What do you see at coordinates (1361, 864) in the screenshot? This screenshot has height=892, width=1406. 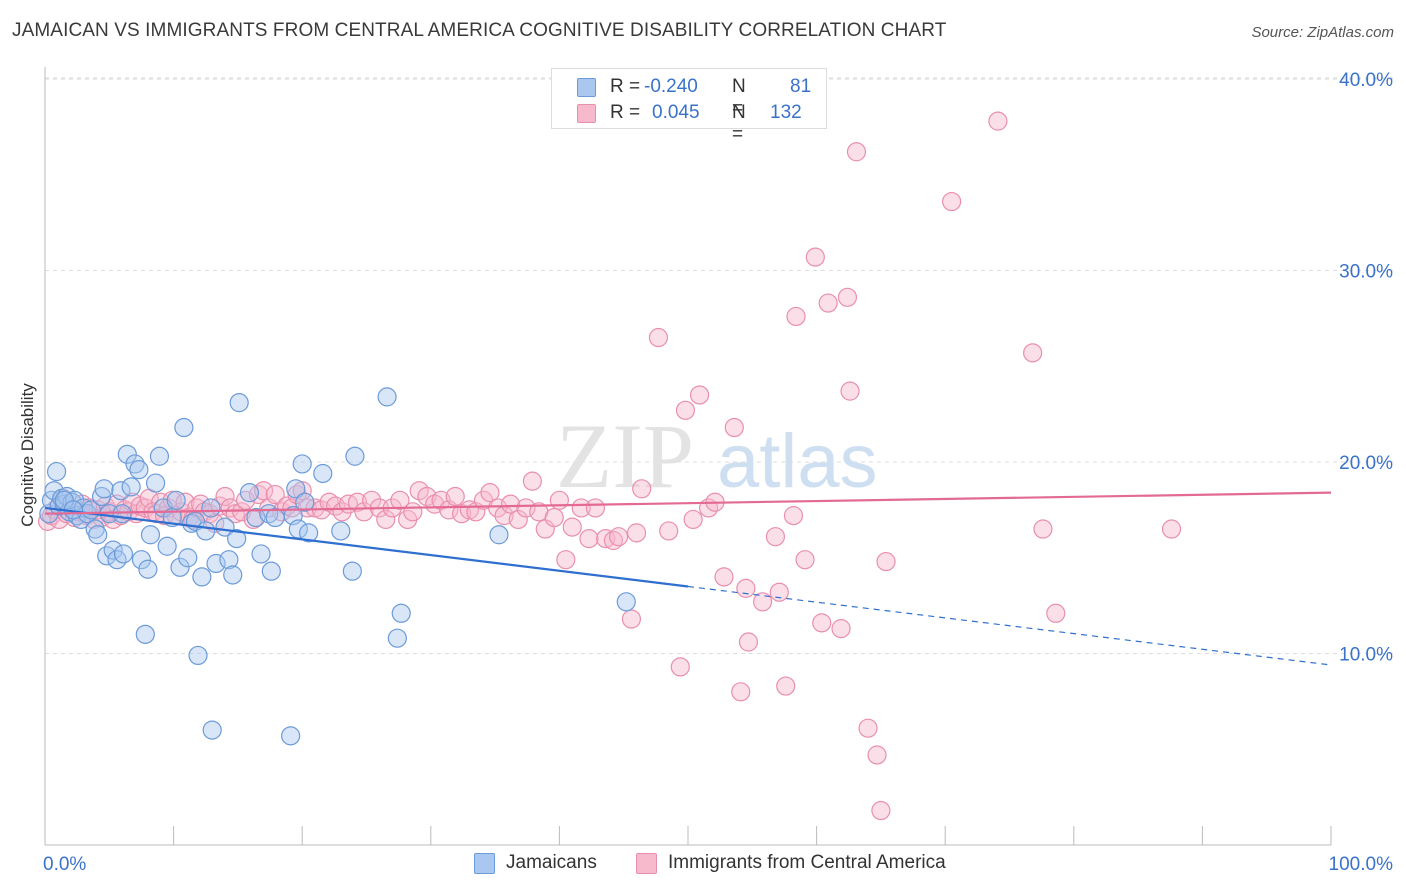 I see `x-tick-label-max: 100.0%` at bounding box center [1361, 864].